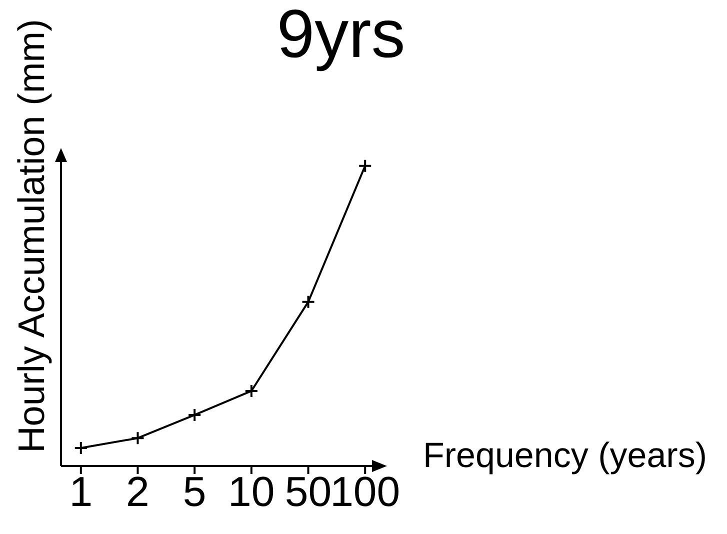 The image size is (727, 534). Describe the element at coordinates (341, 36) in the screenshot. I see `chart-title: 9yrs` at that location.